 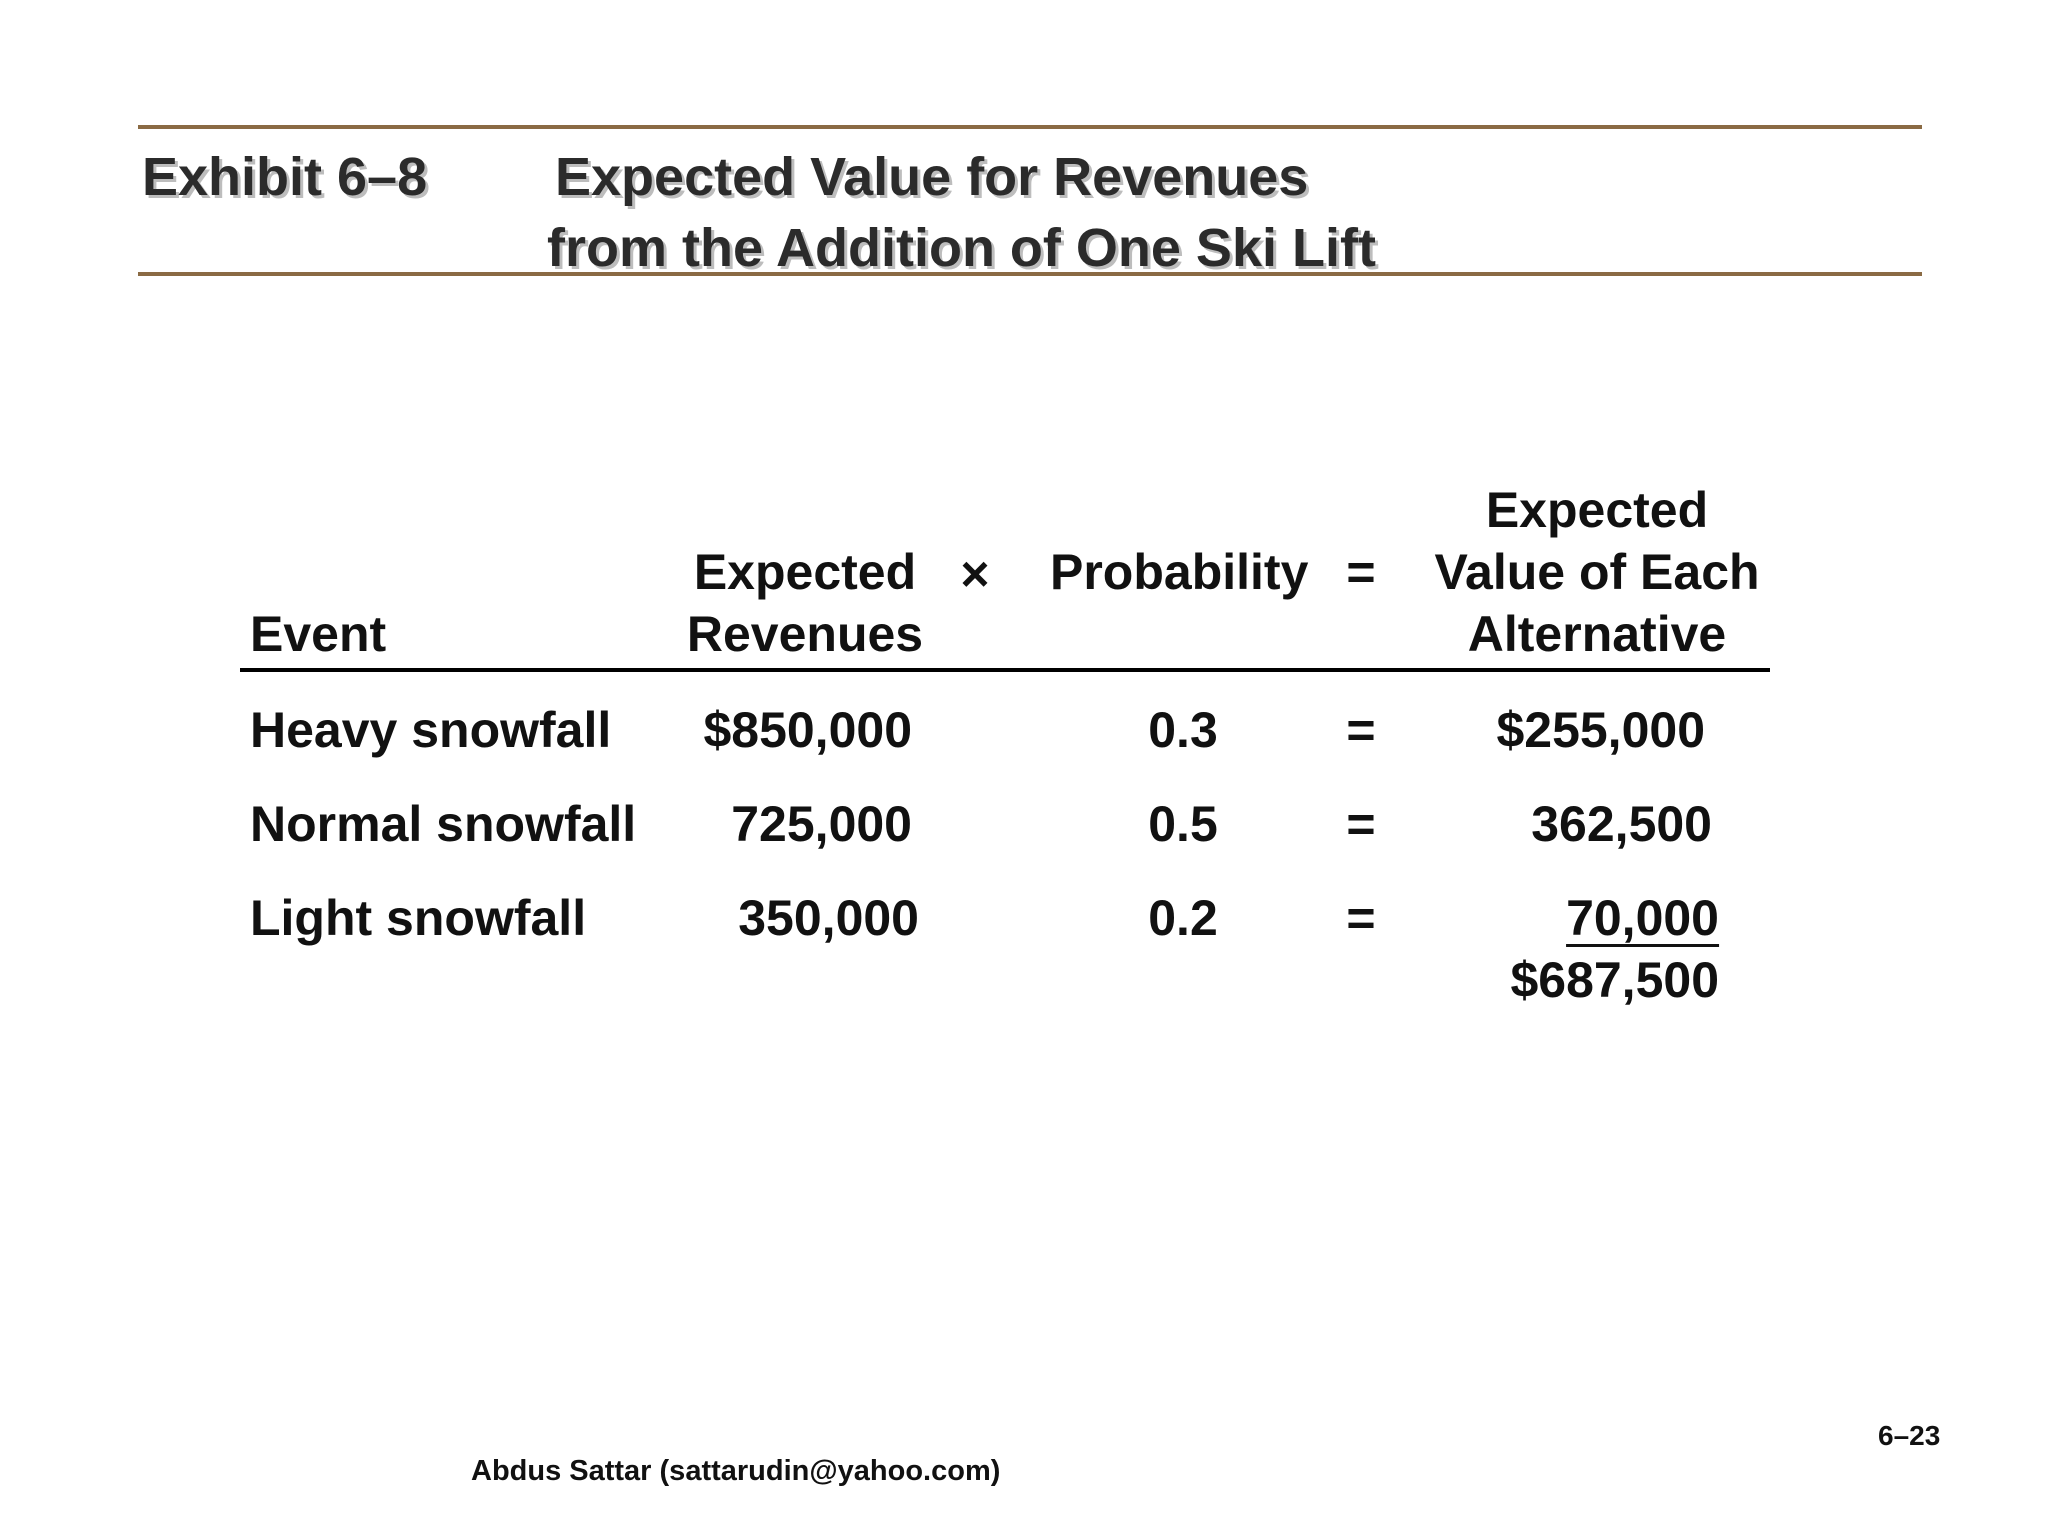 What do you see at coordinates (961, 248) in the screenshot?
I see `exhibit-title-line-2: from the Addition of One Ski Lift` at bounding box center [961, 248].